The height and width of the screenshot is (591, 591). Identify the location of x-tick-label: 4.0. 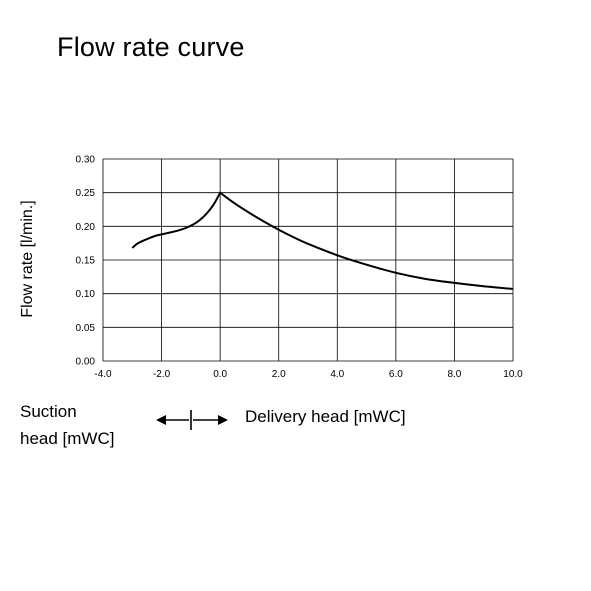
(337, 374).